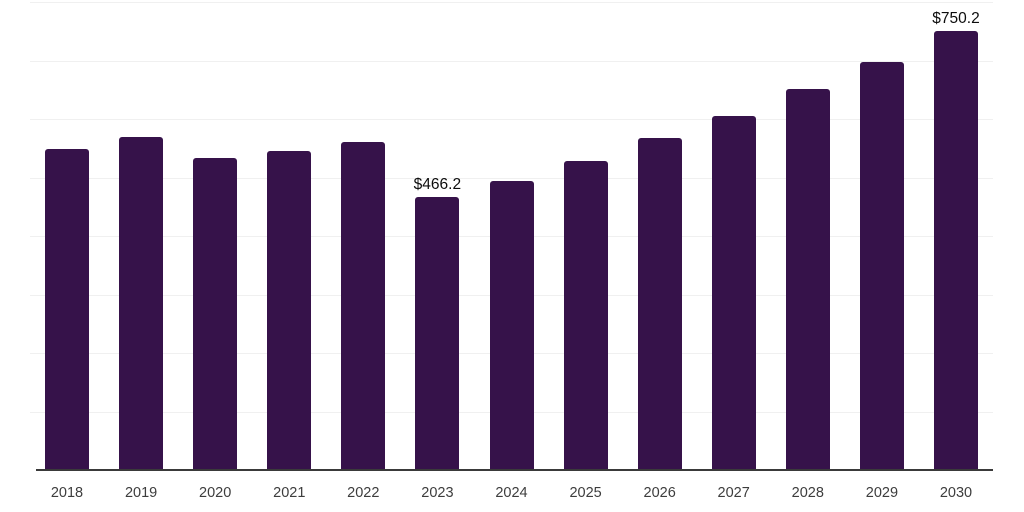 This screenshot has height=512, width=1024. Describe the element at coordinates (659, 493) in the screenshot. I see `x-tick-label-2026: 2026` at that location.